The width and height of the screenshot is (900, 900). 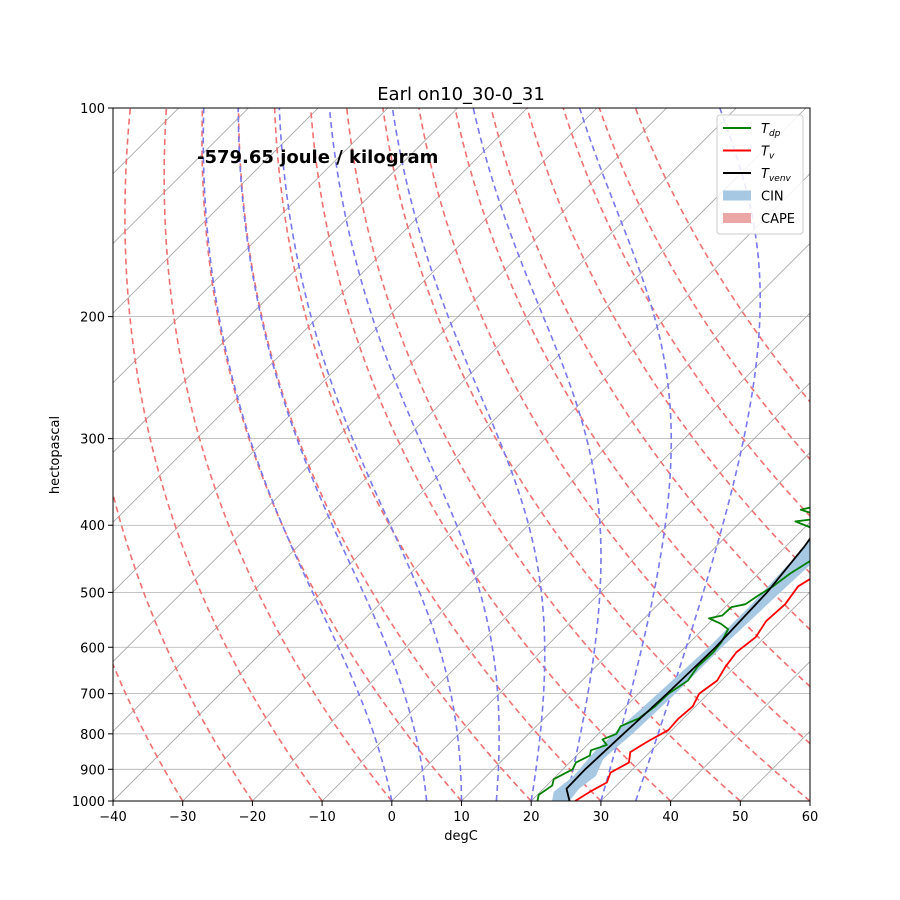 I want to click on y-tick-label: 700, so click(x=92, y=695).